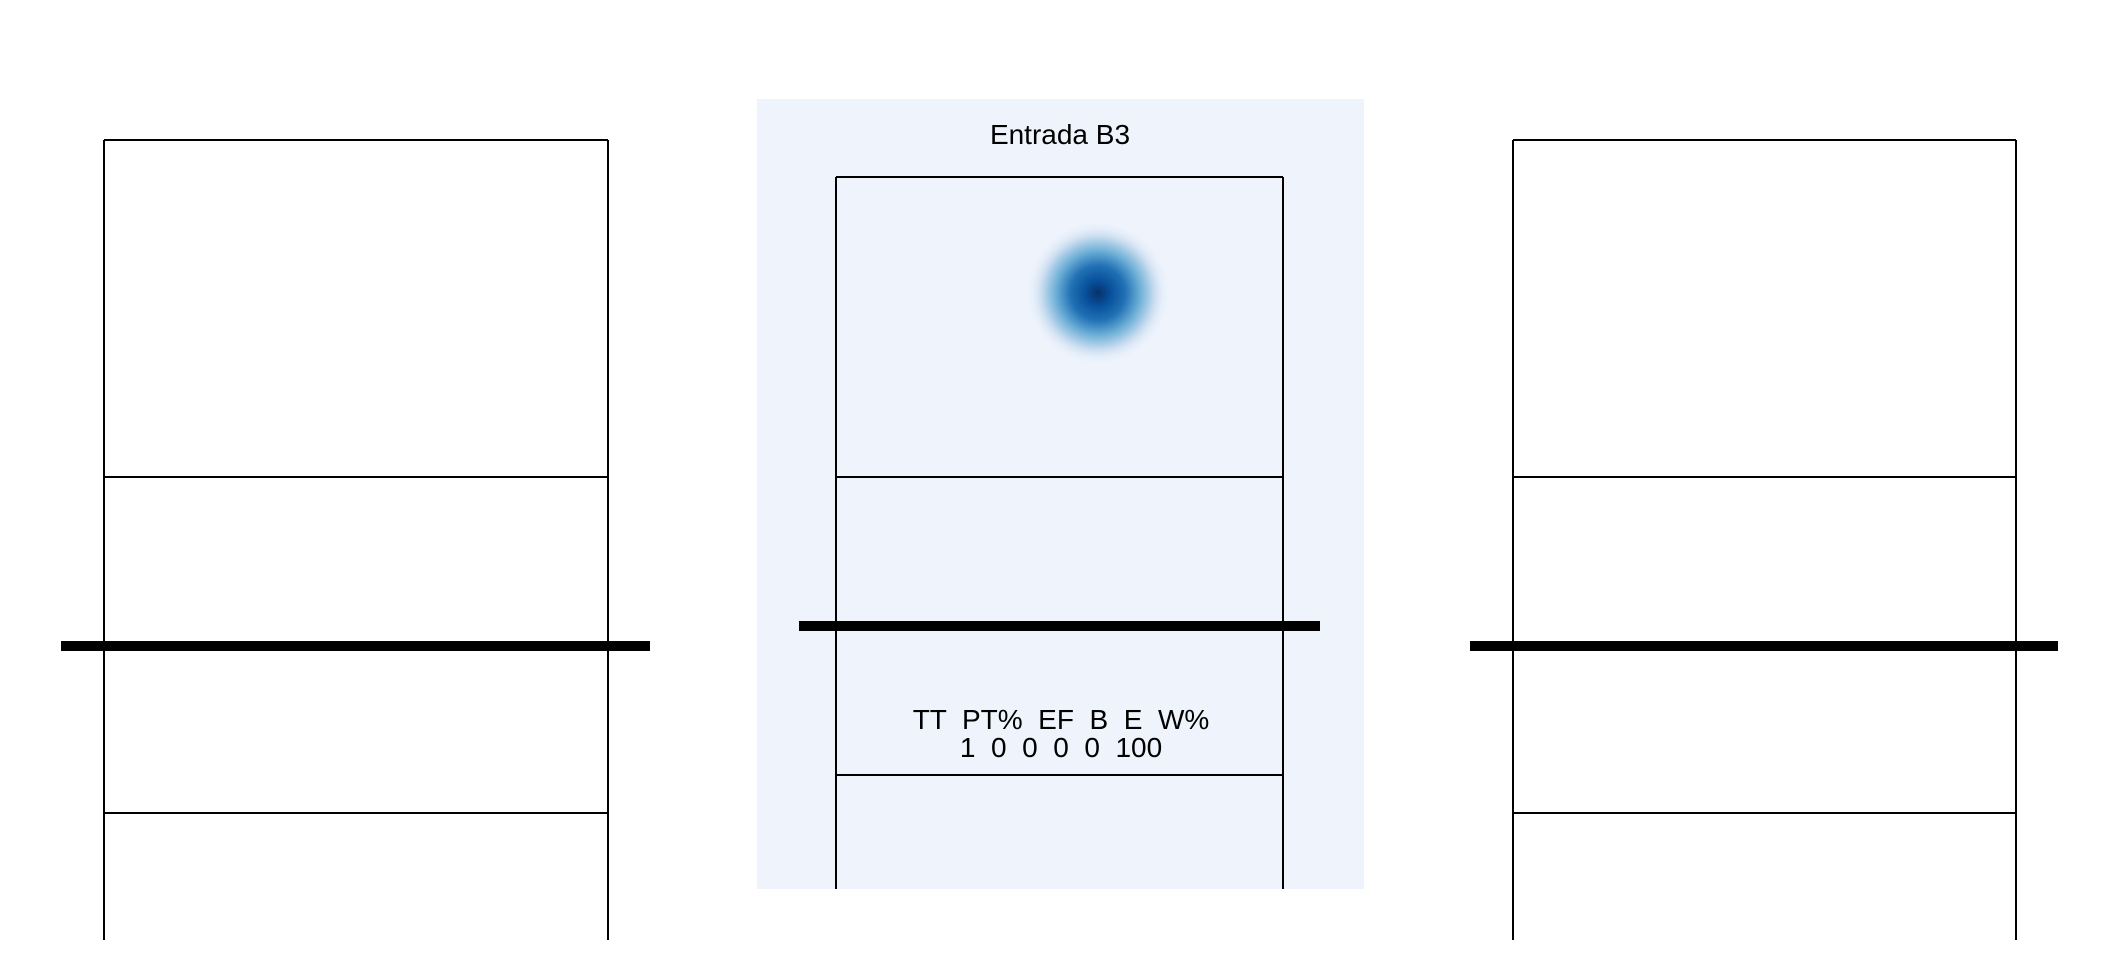 The image size is (2112, 960). What do you see at coordinates (1061, 747) in the screenshot?
I see `stats-values: 1 0 0 0 0 100` at bounding box center [1061, 747].